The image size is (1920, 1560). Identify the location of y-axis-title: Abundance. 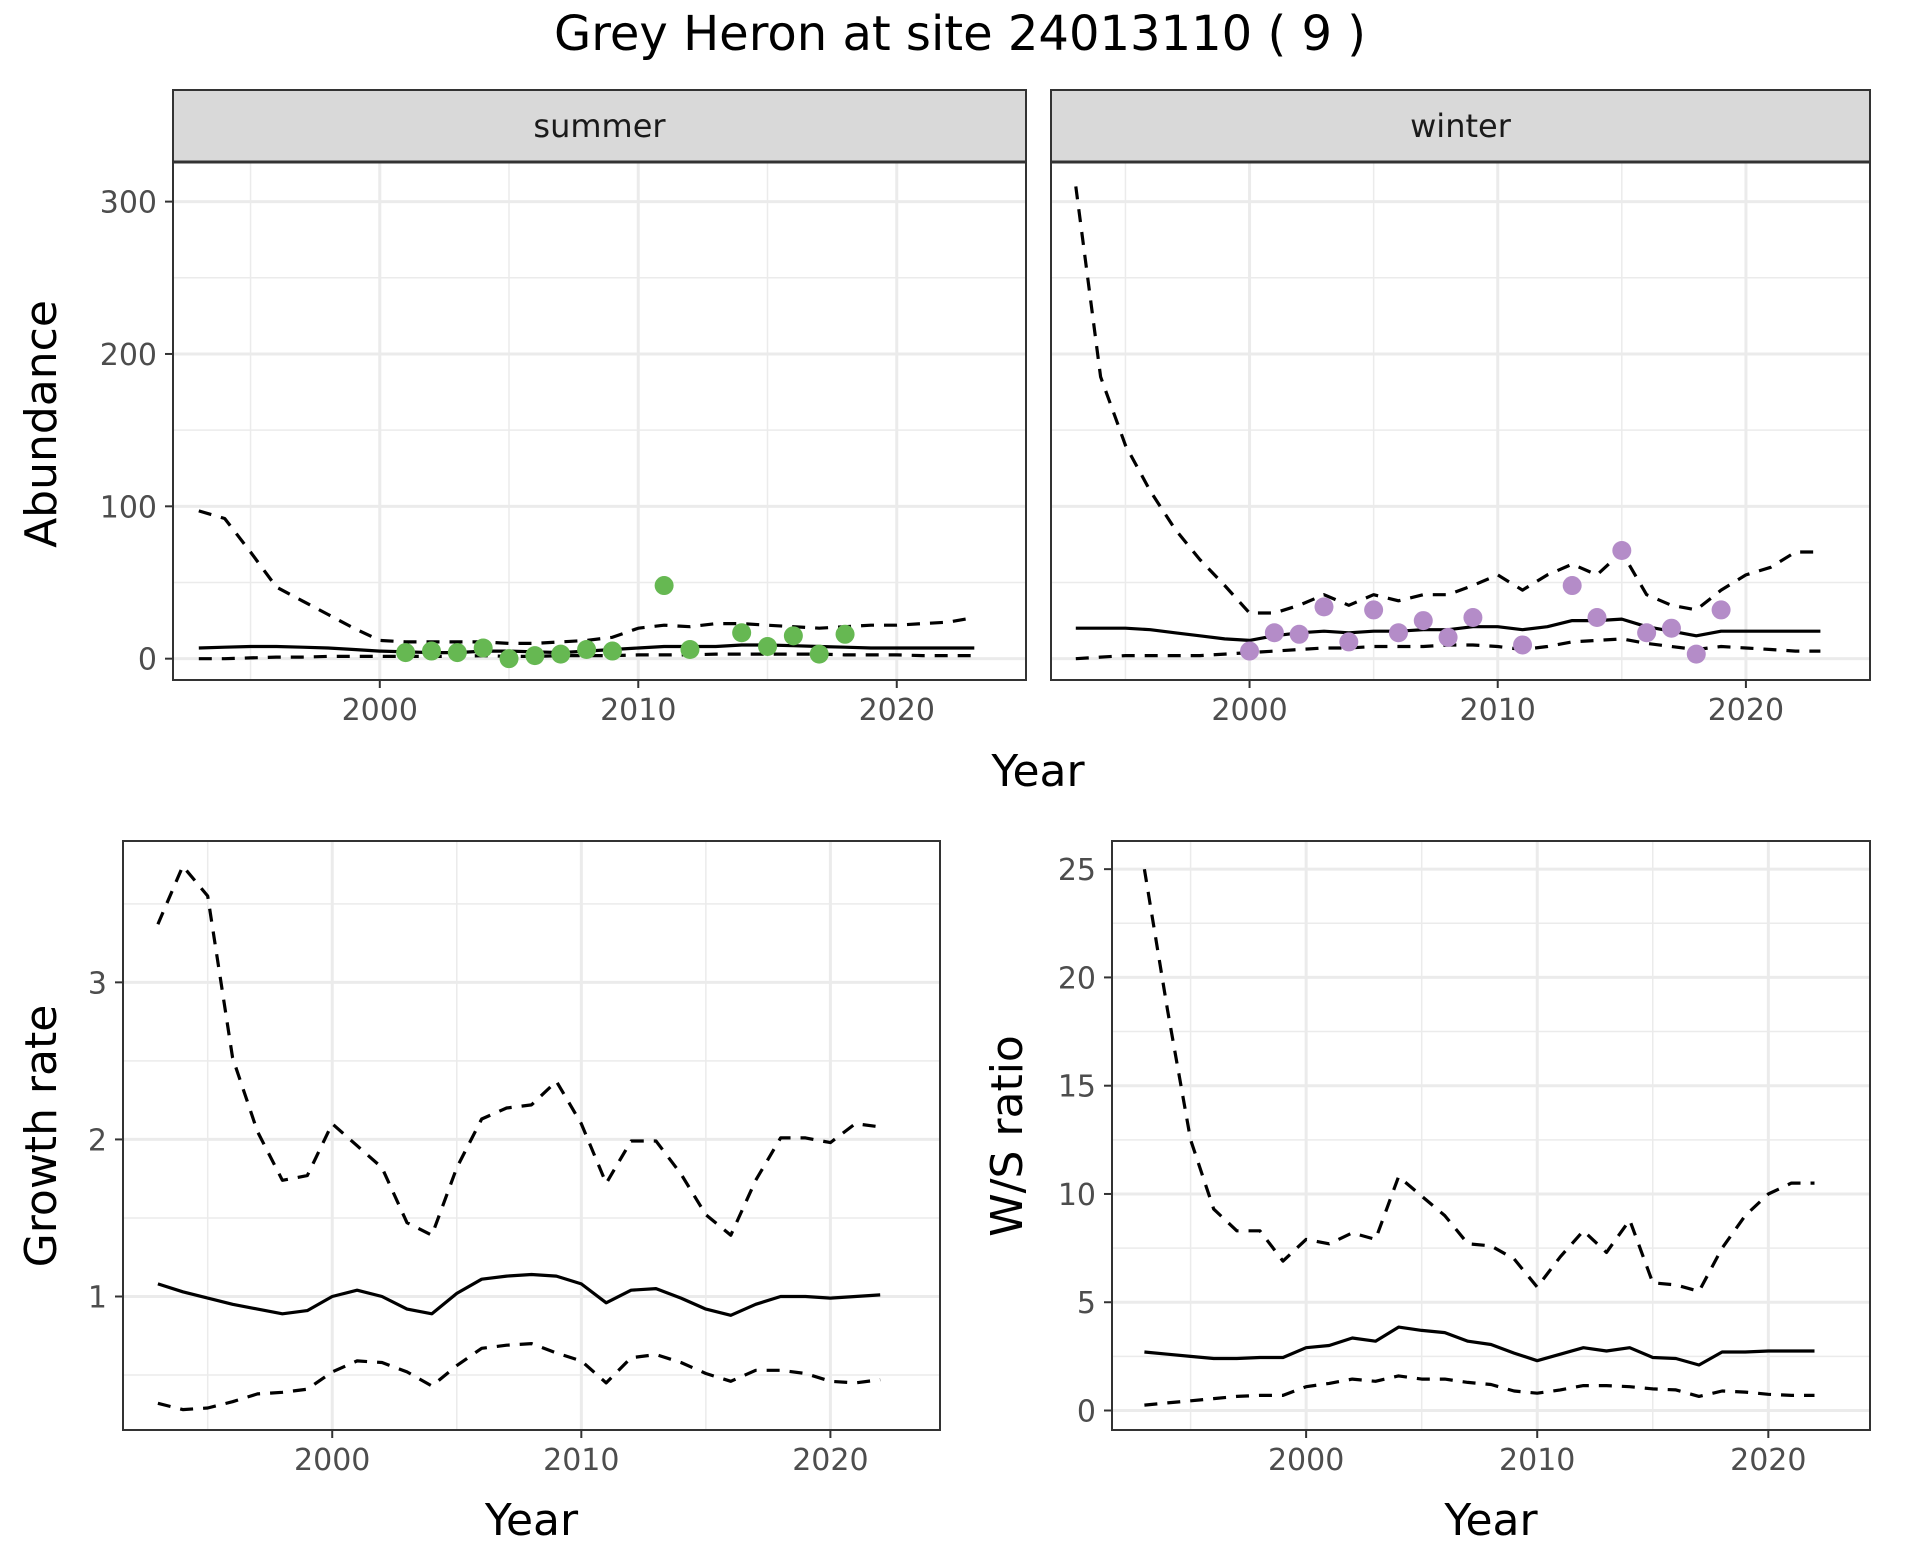
(41, 424).